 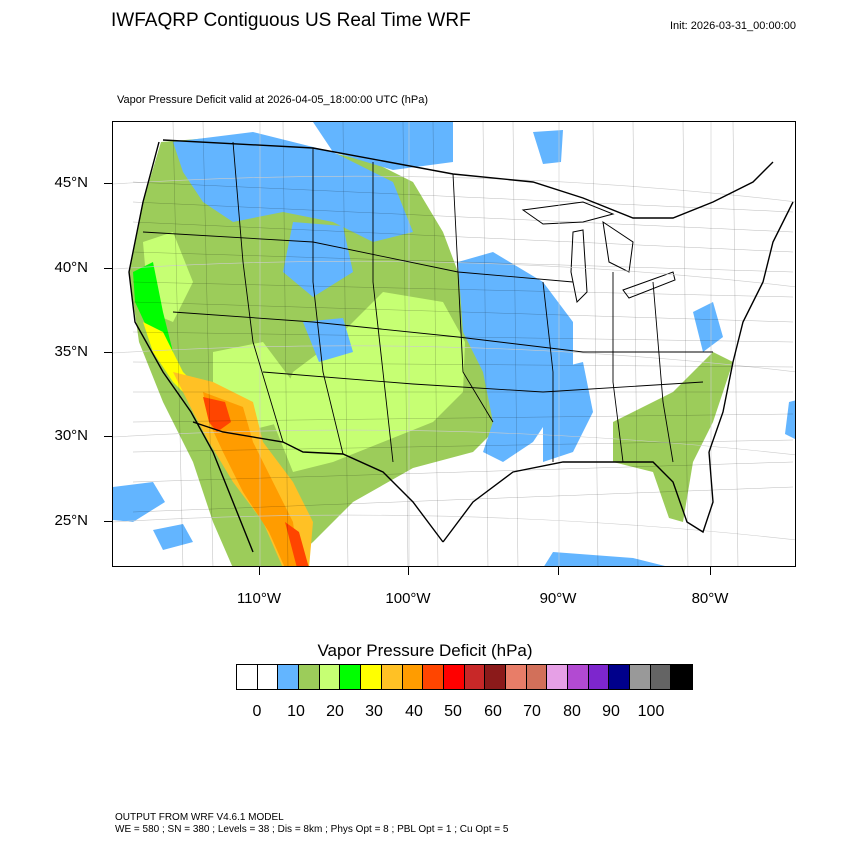 I want to click on southeast-green-region, so click(x=673, y=437).